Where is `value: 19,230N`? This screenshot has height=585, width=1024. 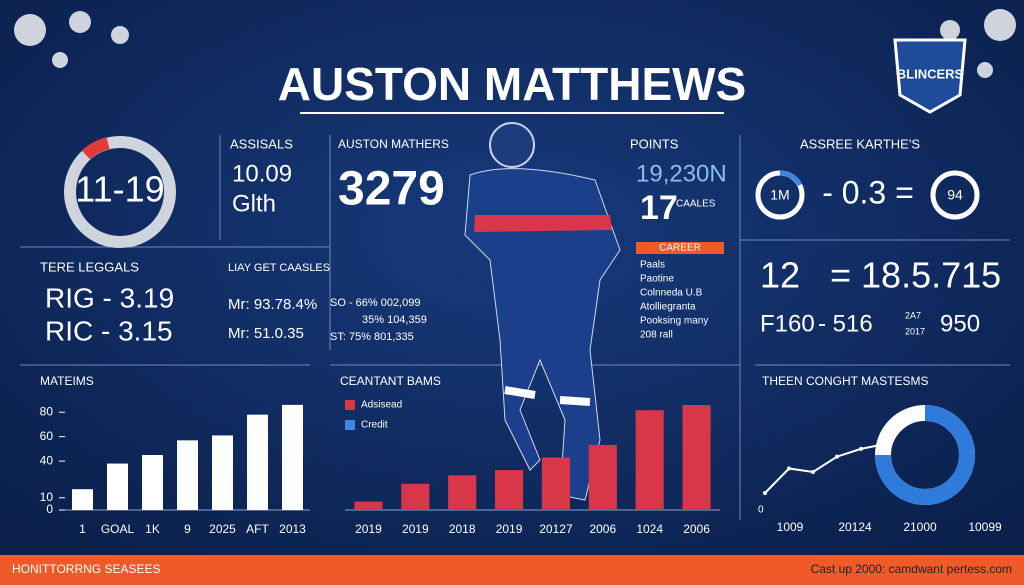 value: 19,230N is located at coordinates (681, 173).